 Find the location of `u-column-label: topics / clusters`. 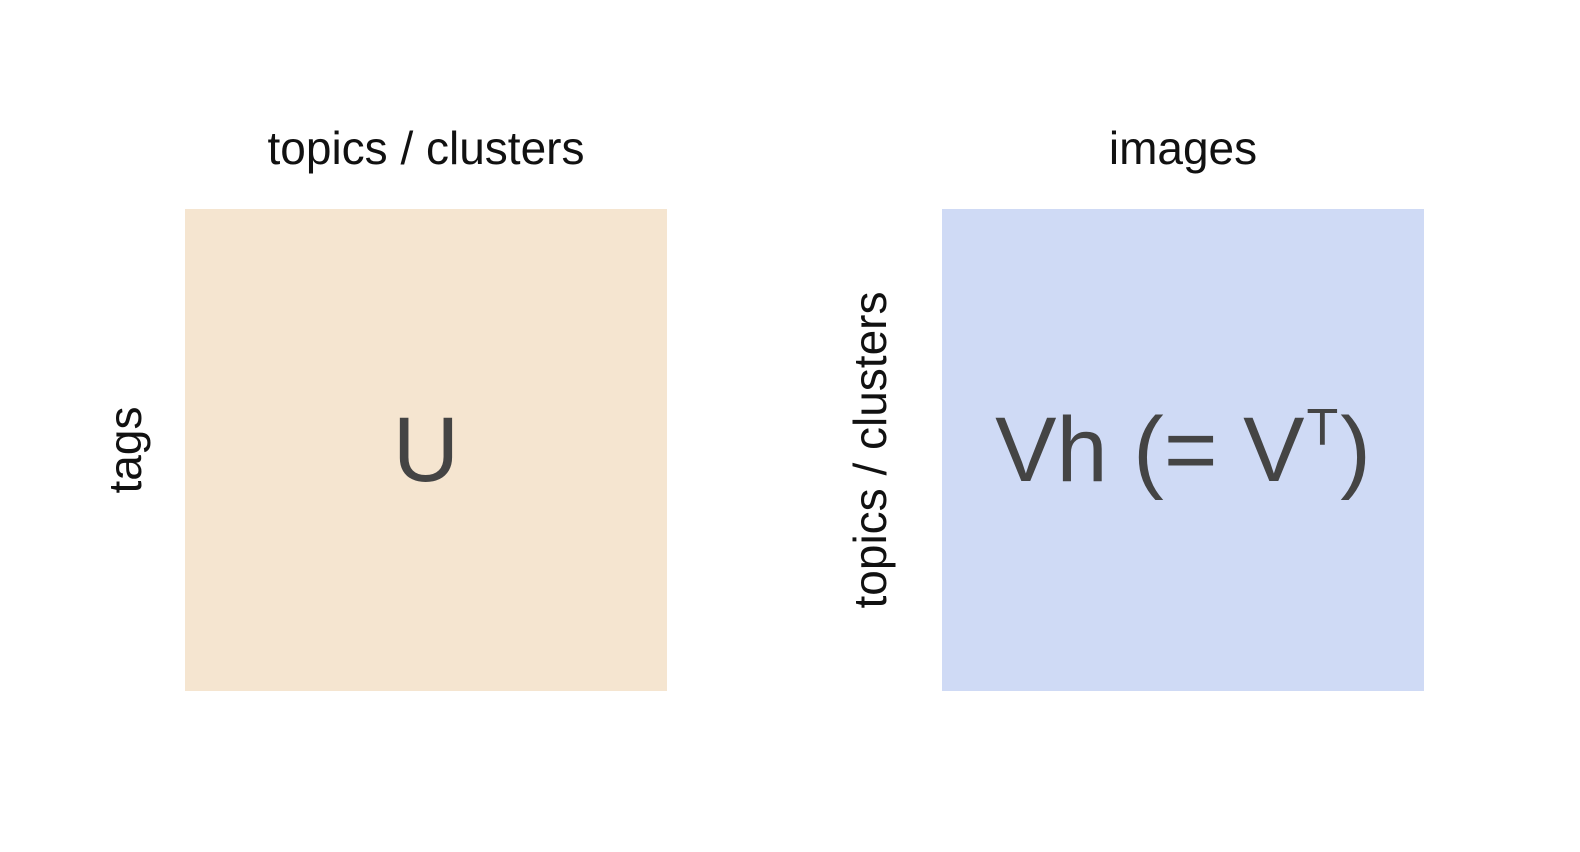

u-column-label: topics / clusters is located at coordinates (426, 148).